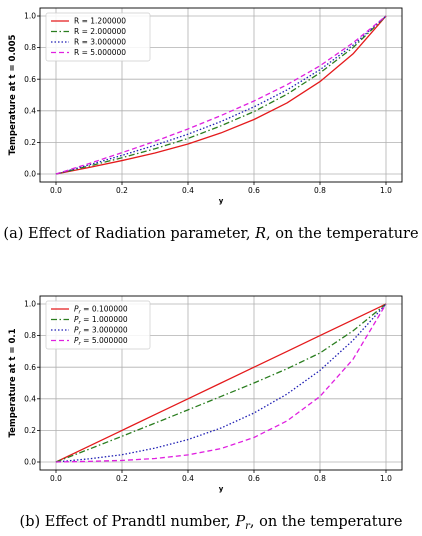 The height and width of the screenshot is (536, 422). Describe the element at coordinates (100, 42) in the screenshot. I see `legend-entry-3: R = 3.000000` at that location.